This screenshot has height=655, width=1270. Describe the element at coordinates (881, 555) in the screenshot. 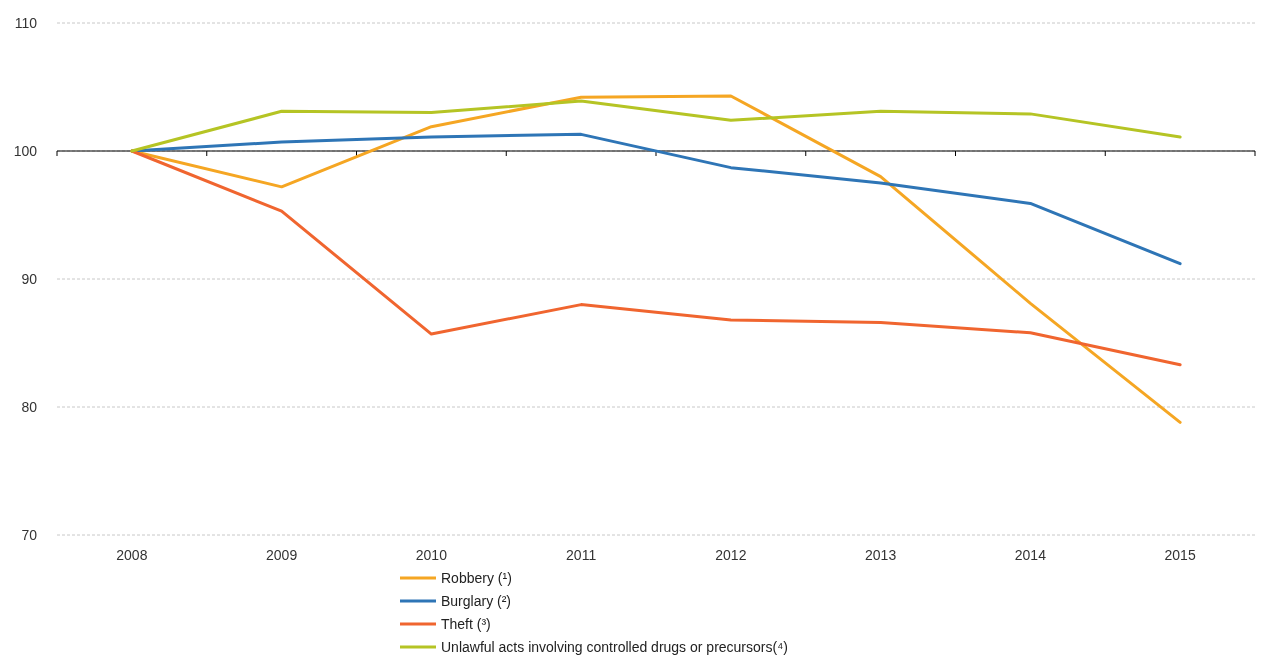

I see `x-tick-label: 2013` at that location.